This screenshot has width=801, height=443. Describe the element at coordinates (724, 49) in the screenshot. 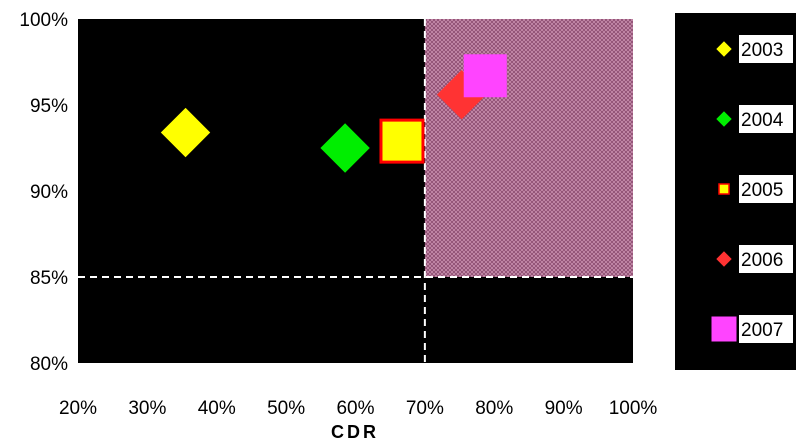

I see `legend-marker-2003` at that location.